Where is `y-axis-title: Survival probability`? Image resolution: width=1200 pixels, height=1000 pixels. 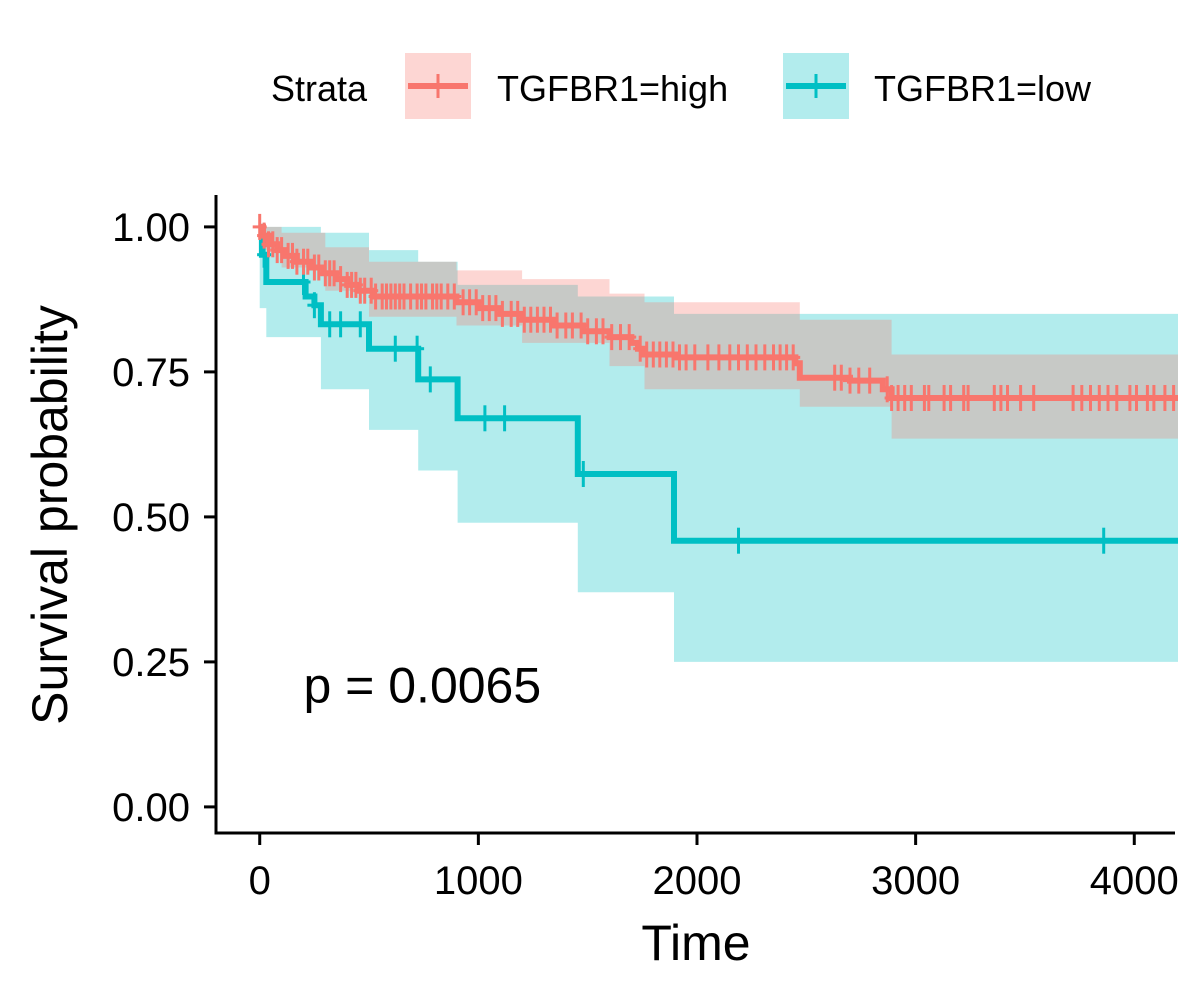 y-axis-title: Survival probability is located at coordinates (50, 515).